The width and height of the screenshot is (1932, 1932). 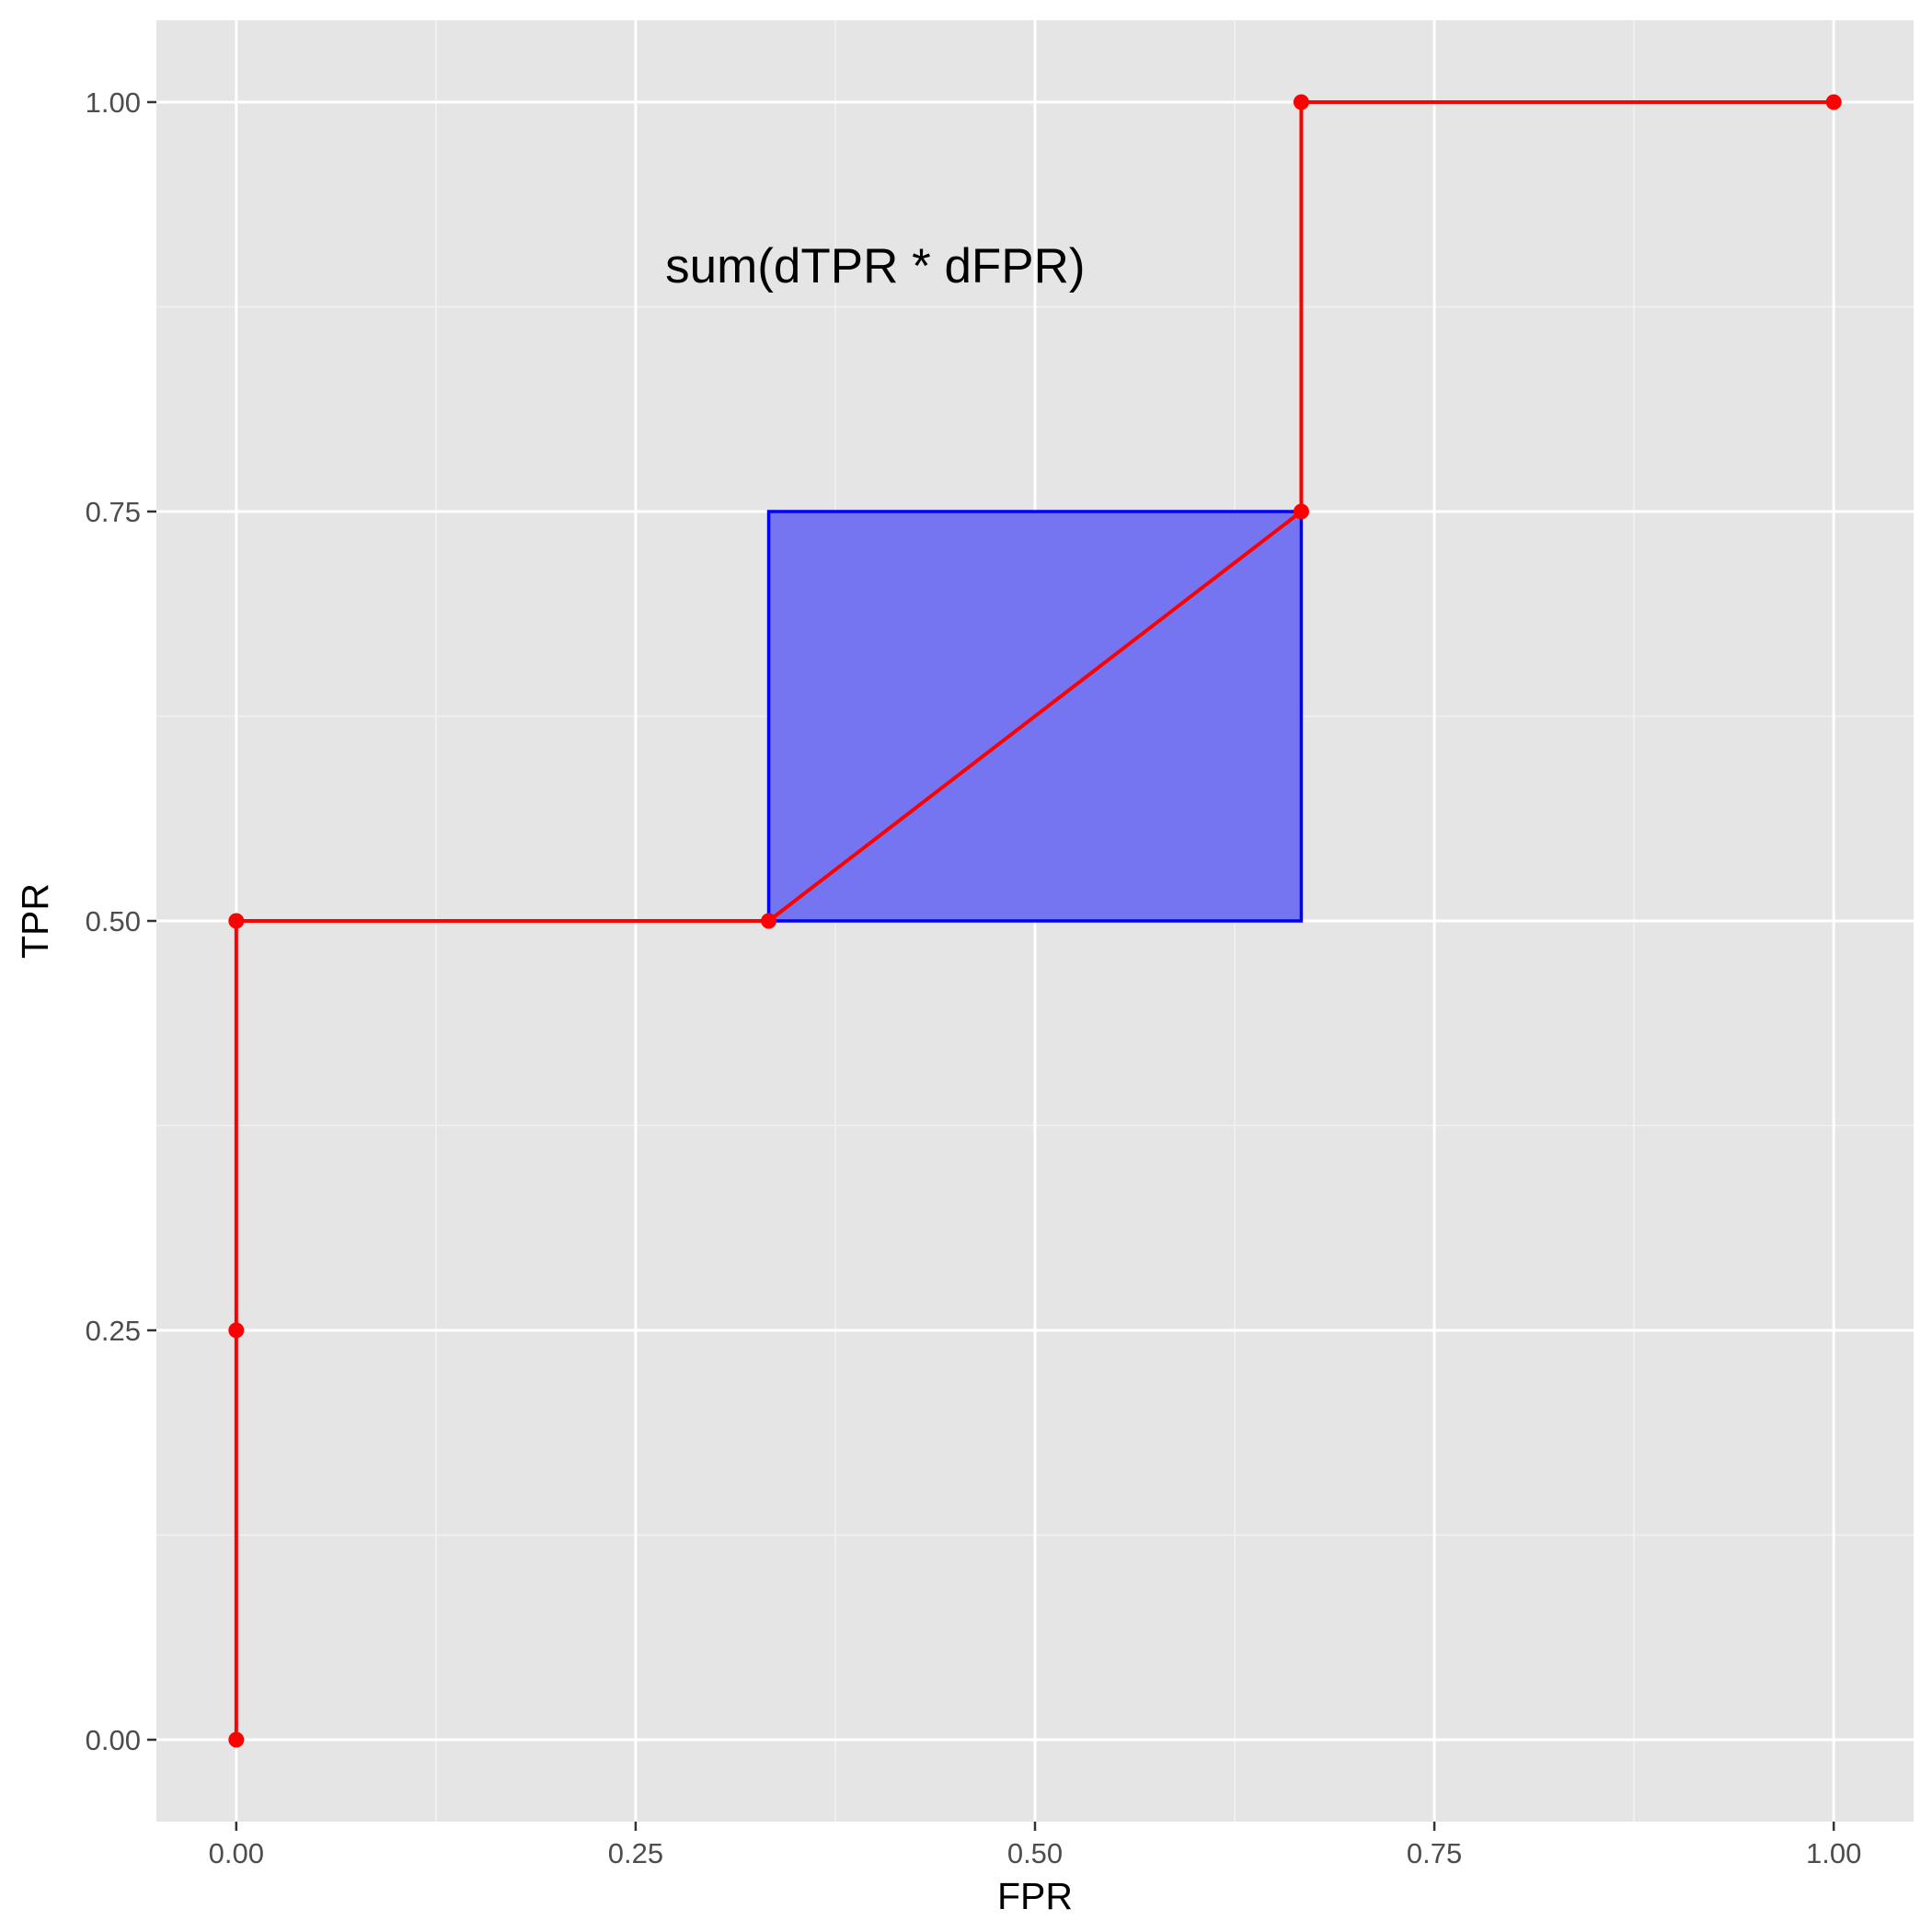 I want to click on y-tick-label: 1.00, so click(x=113, y=102).